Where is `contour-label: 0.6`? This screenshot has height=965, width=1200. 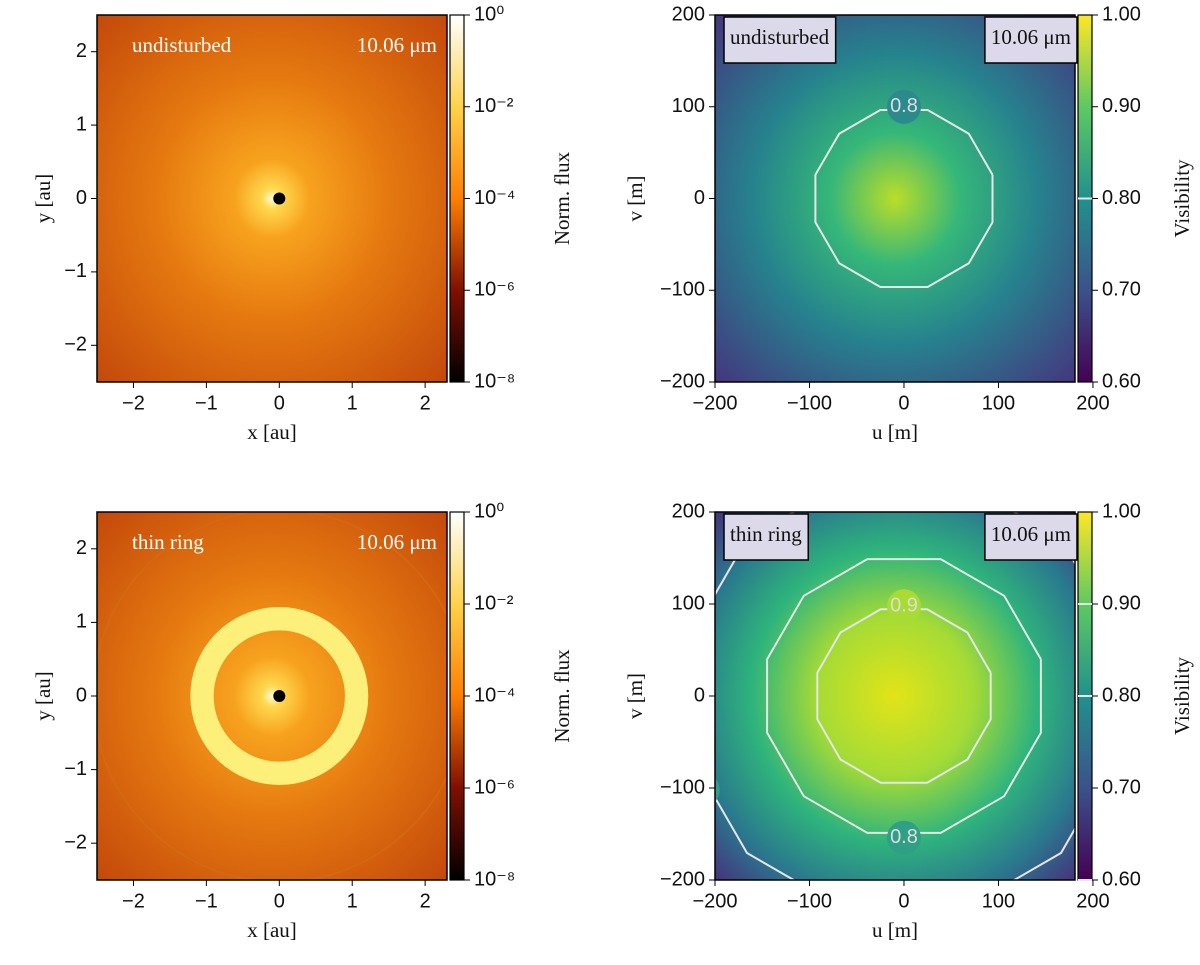
contour-label: 0.6 is located at coordinates (703, 789).